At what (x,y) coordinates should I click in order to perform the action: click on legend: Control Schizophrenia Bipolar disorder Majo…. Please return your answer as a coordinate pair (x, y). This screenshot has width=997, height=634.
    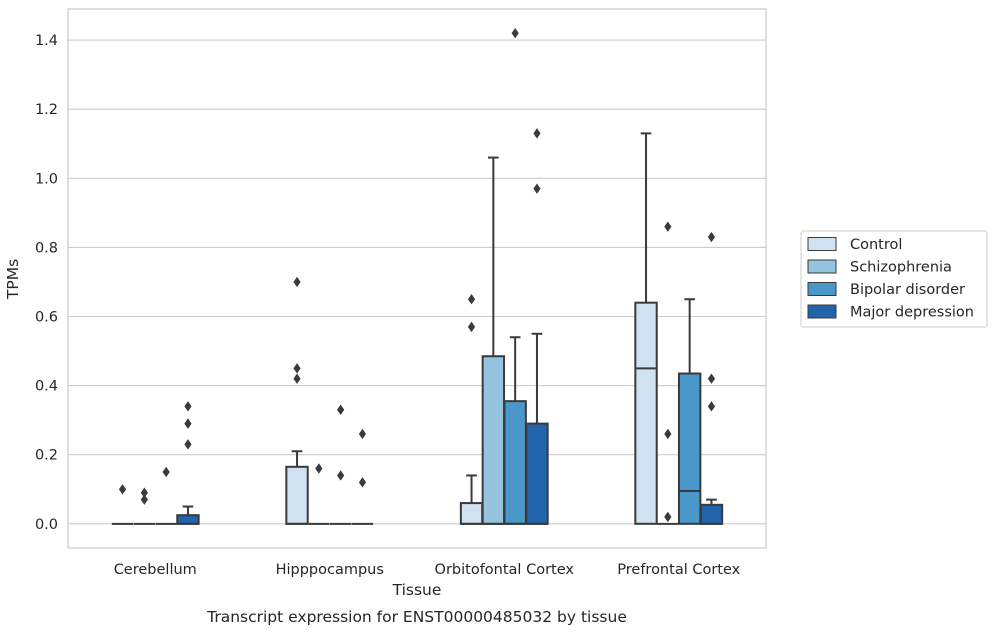
    Looking at the image, I should click on (894, 279).